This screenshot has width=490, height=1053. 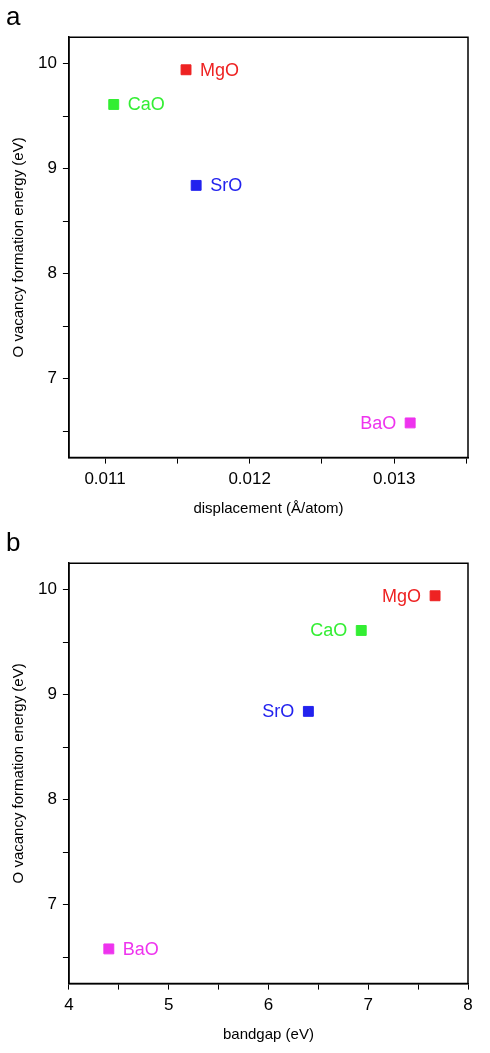 I want to click on x-tick-label: 5, so click(x=168, y=1005).